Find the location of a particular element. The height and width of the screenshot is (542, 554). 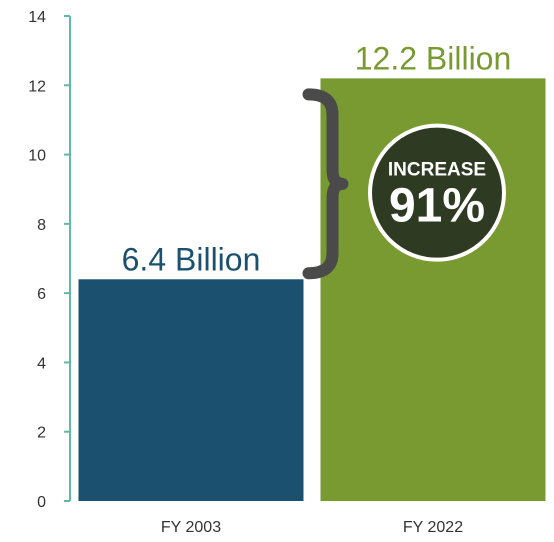

increase-percent: 91% is located at coordinates (437, 206).